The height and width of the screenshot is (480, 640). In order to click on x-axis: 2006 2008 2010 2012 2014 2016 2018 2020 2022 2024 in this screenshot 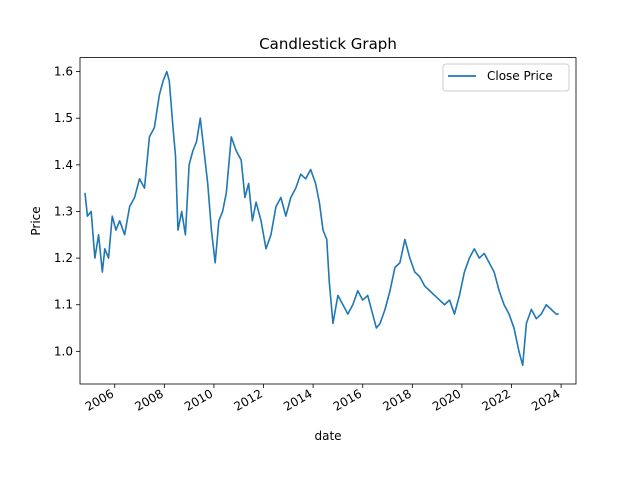, I will do `click(323, 399)`.